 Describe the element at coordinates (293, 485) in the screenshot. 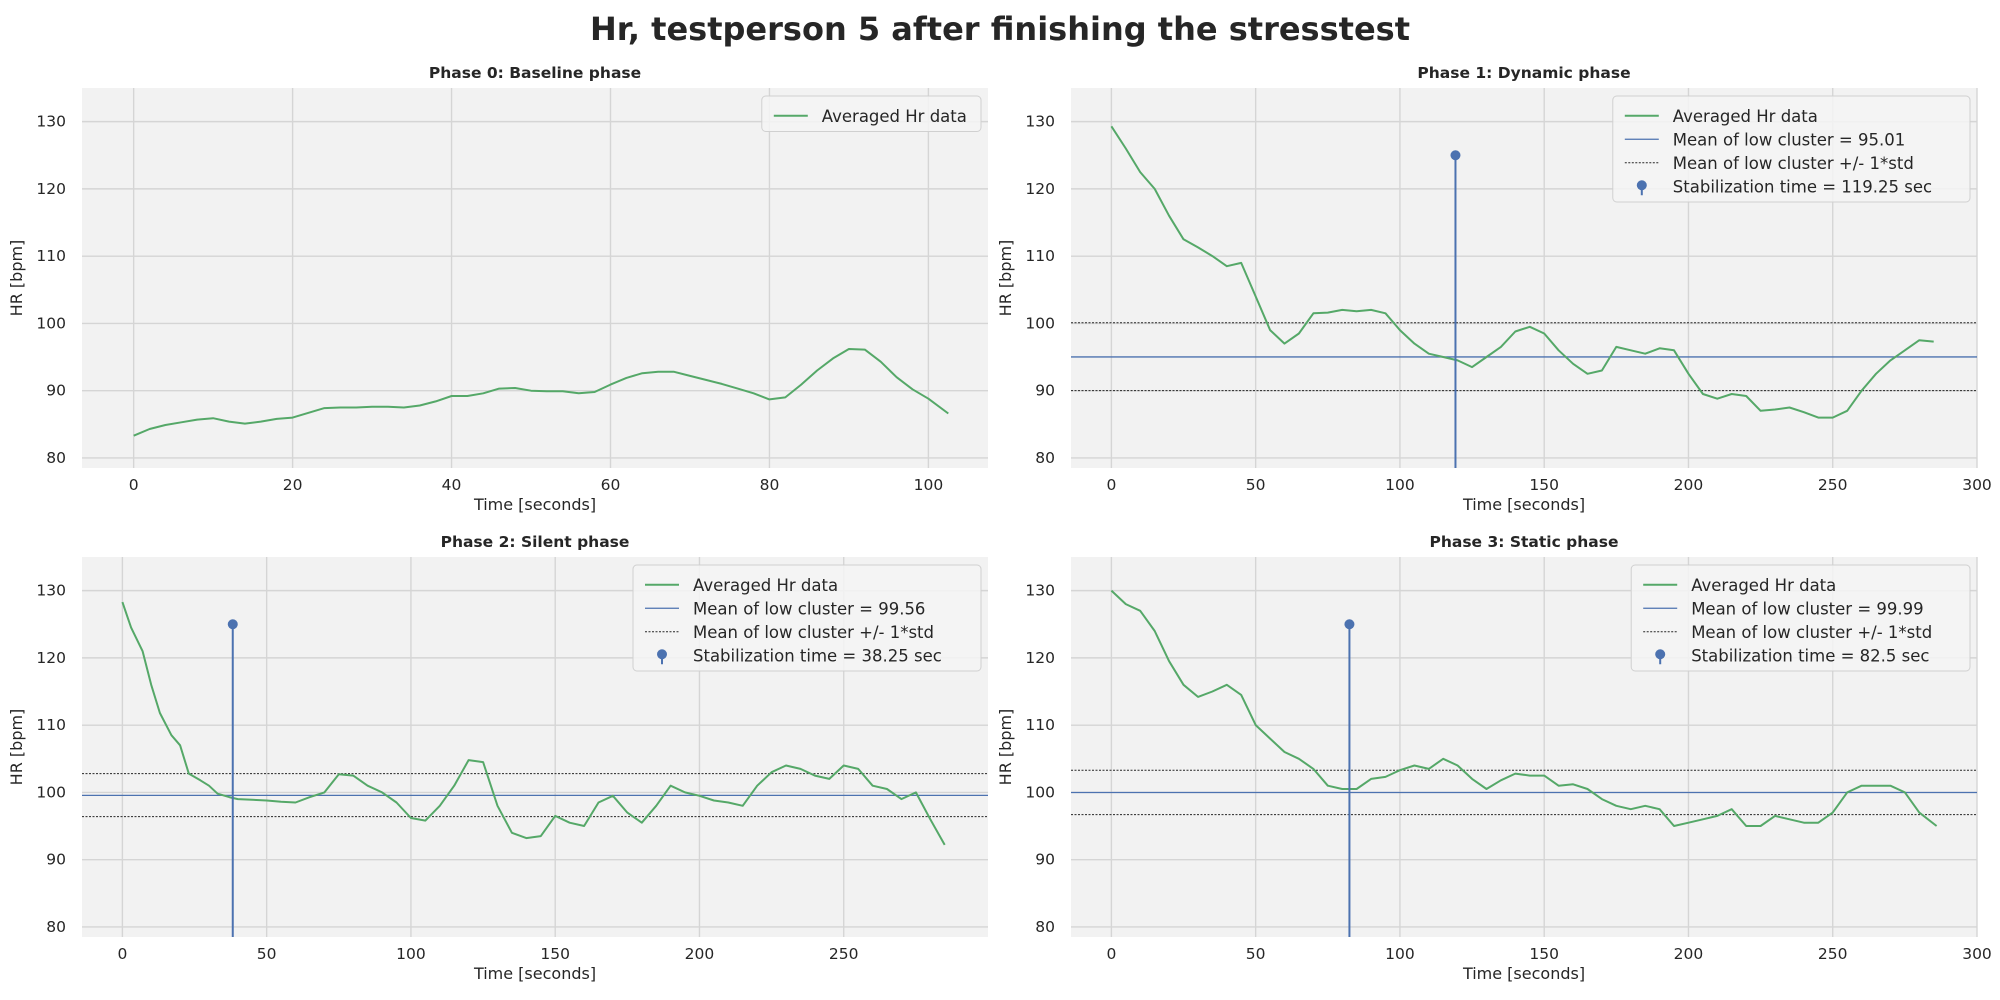

I see `x-tick-label: 20` at that location.